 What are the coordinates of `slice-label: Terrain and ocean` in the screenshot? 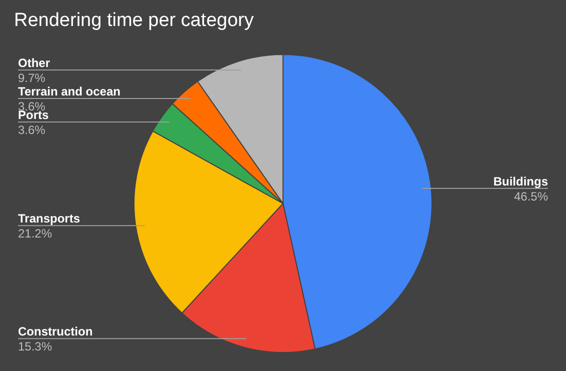 It's located at (69, 91).